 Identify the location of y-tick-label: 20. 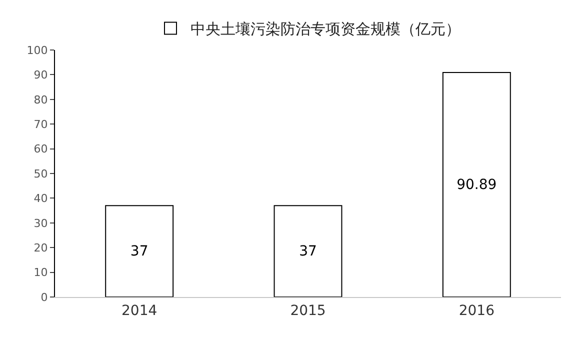
(41, 247).